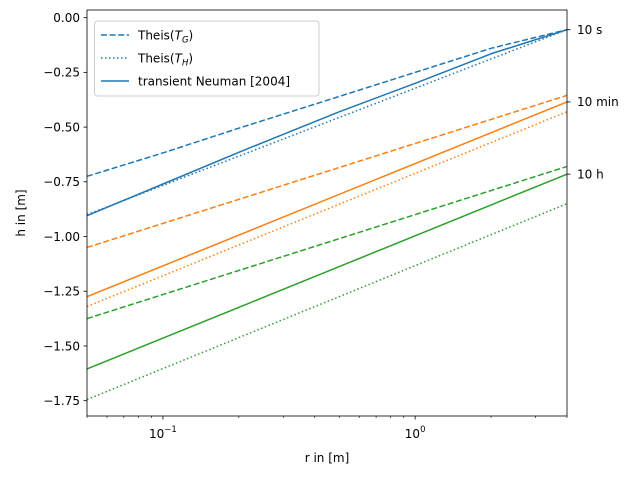  Describe the element at coordinates (327, 458) in the screenshot. I see `x-axis-label: r in [m]` at that location.